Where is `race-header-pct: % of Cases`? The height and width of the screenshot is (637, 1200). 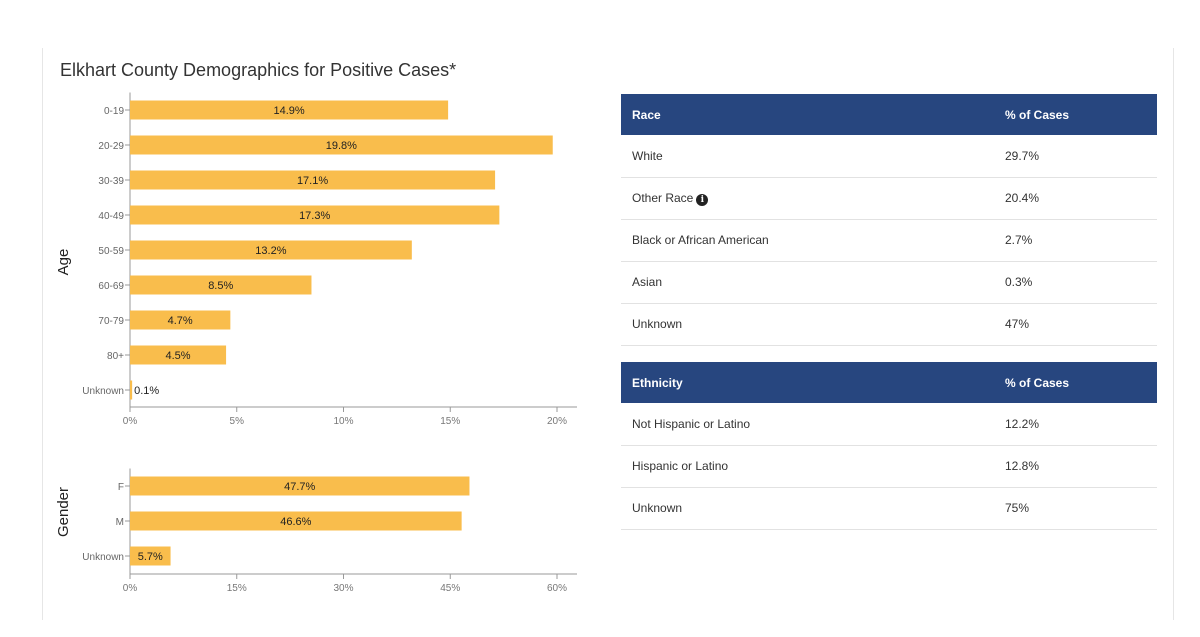
race-header-pct: % of Cases is located at coordinates (1037, 114).